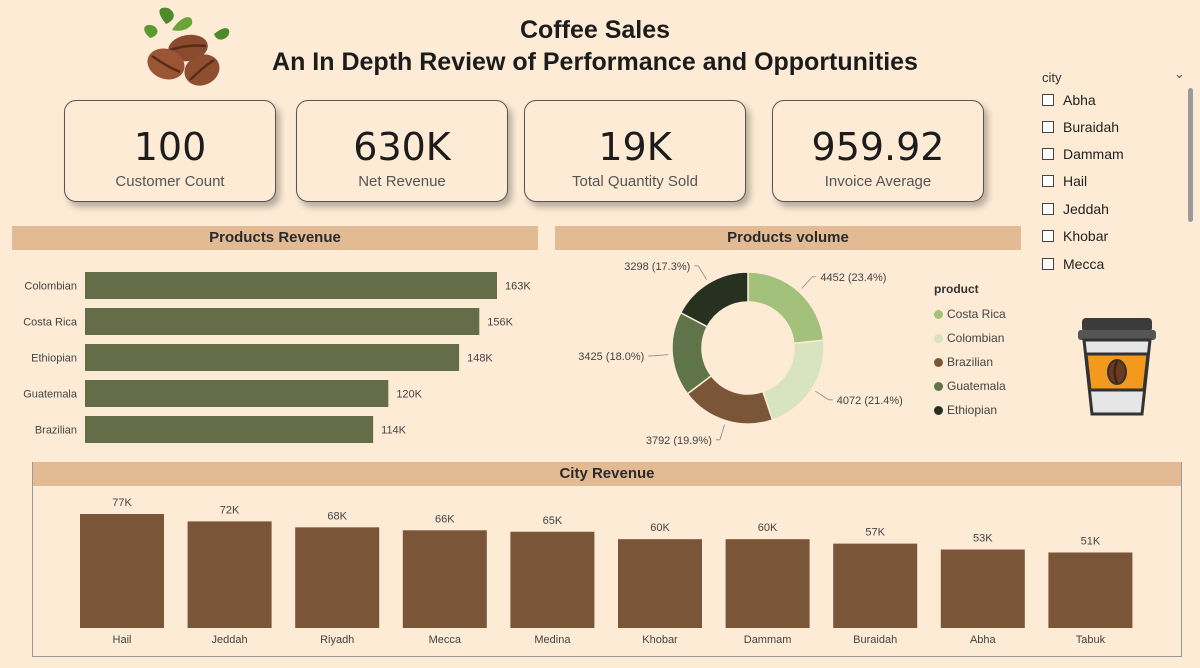 The width and height of the screenshot is (1200, 668). I want to click on data-label: 51K, so click(1091, 541).